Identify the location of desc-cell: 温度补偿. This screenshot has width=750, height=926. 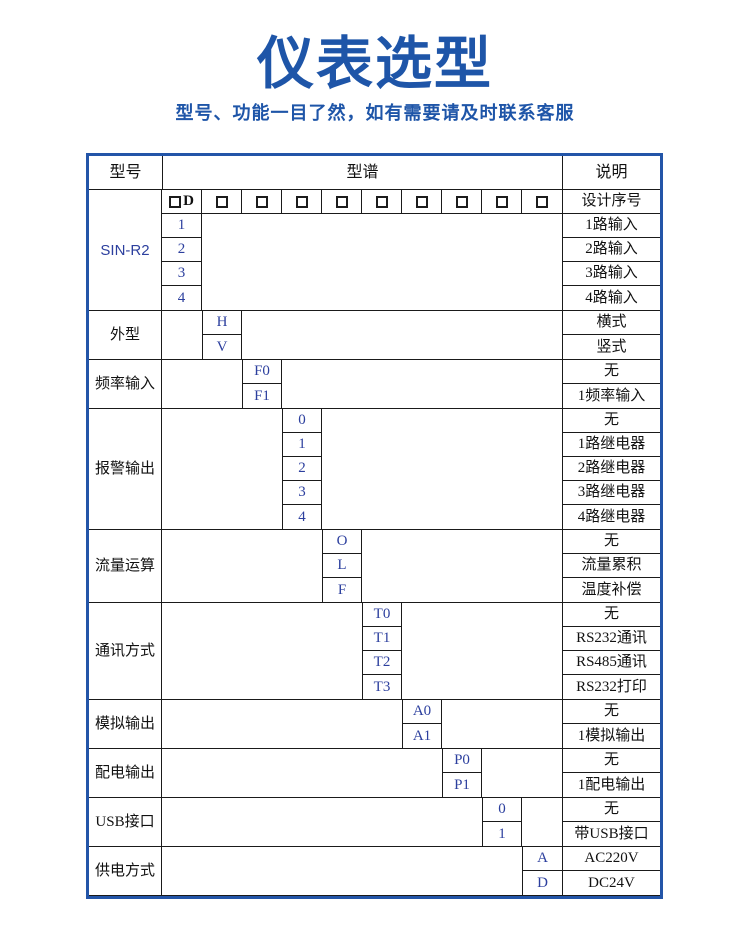
(611, 590).